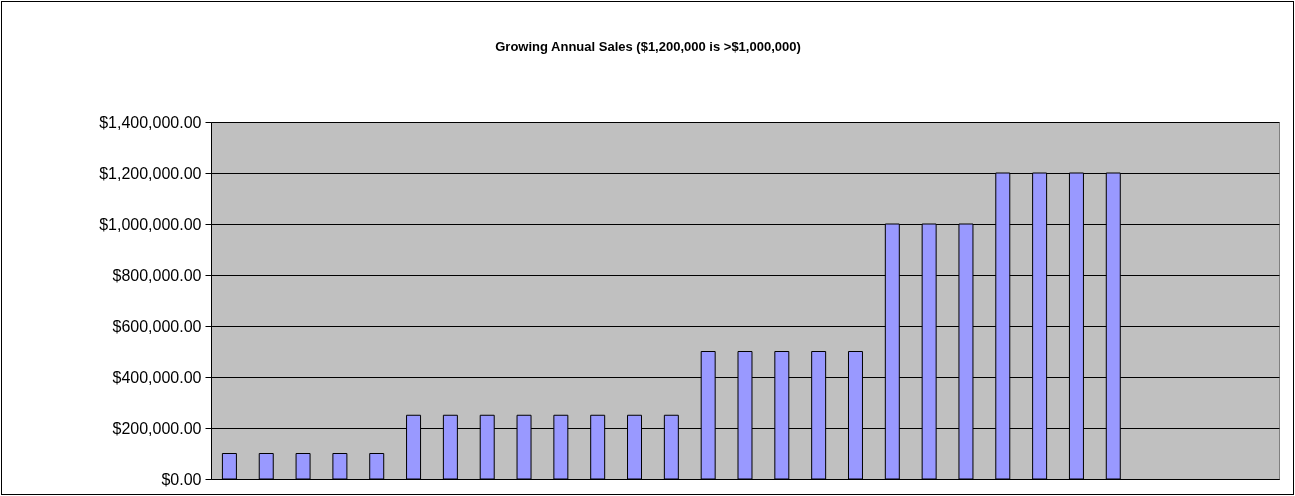 This screenshot has width=1295, height=496. I want to click on y-tick-label: $200,000.00, so click(157, 428).